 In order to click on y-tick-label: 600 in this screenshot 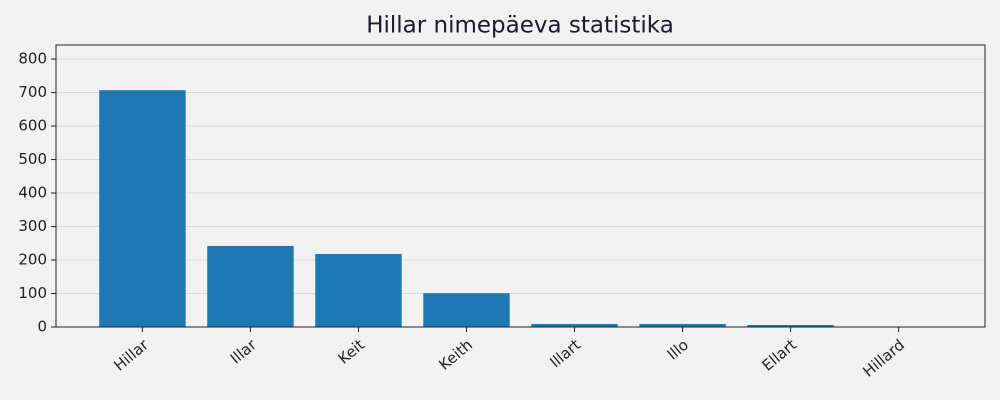, I will do `click(32, 126)`.